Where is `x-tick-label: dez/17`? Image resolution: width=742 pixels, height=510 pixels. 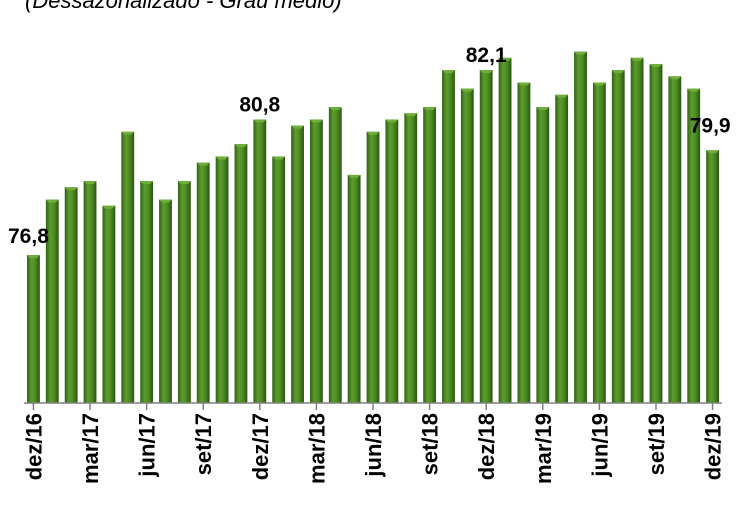
x-tick-label: dez/17 is located at coordinates (260, 446).